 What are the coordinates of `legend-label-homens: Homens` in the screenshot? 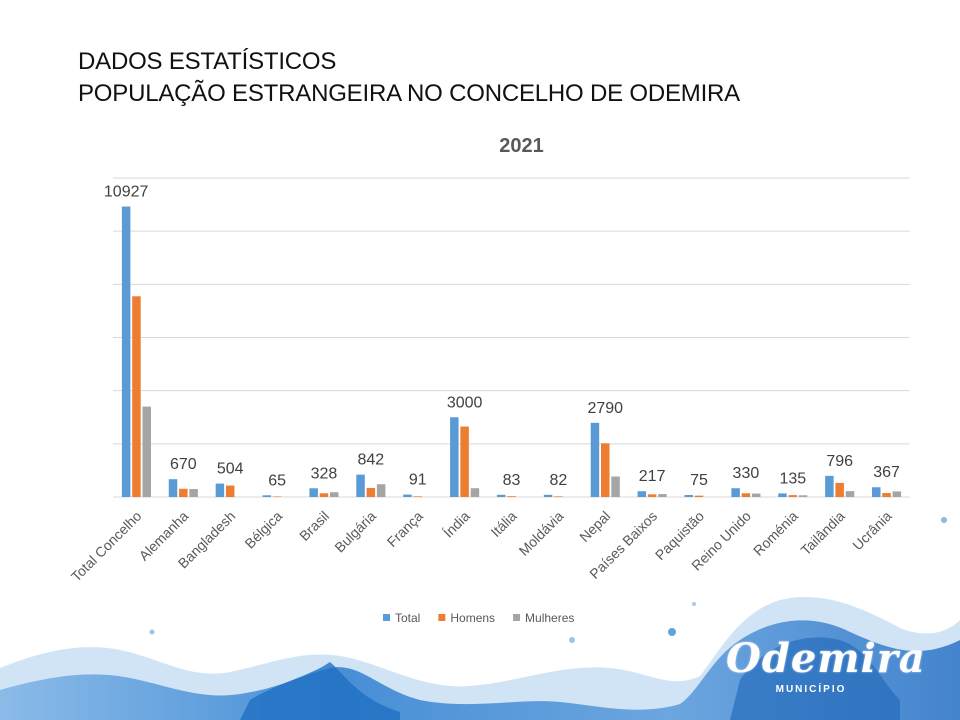 It's located at (472, 618).